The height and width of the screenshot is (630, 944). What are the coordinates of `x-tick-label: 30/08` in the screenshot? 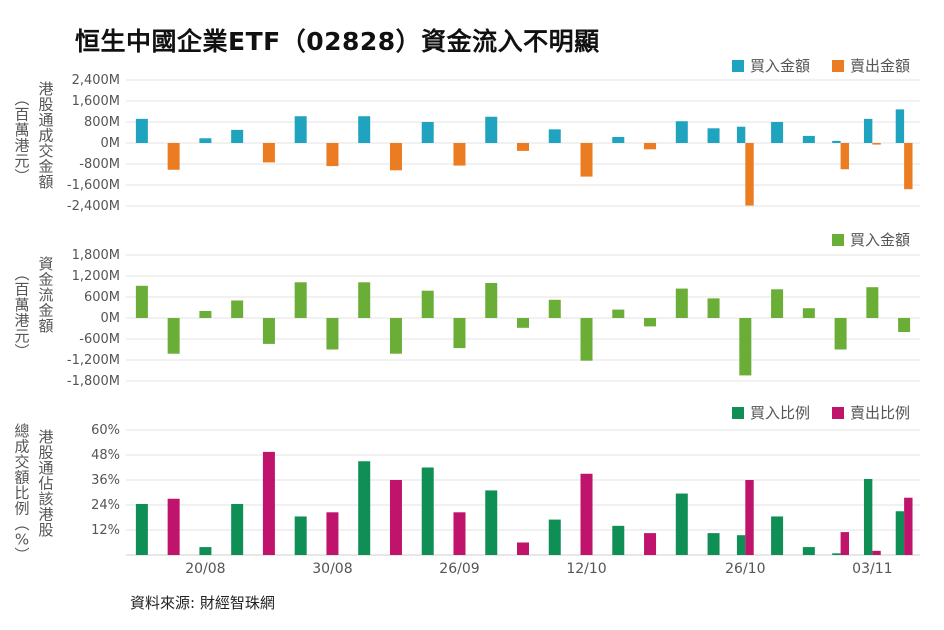 It's located at (332, 569).